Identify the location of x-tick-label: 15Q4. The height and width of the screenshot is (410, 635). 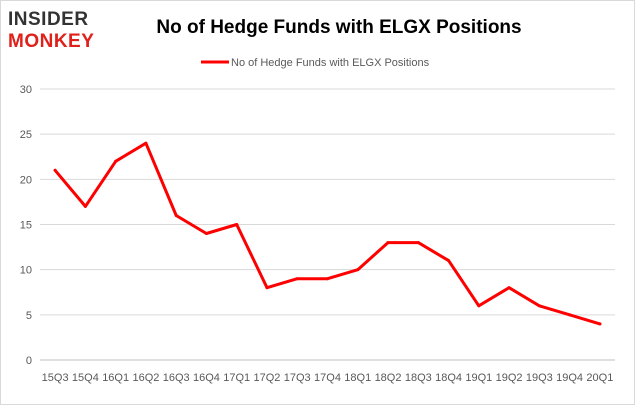
(85, 378).